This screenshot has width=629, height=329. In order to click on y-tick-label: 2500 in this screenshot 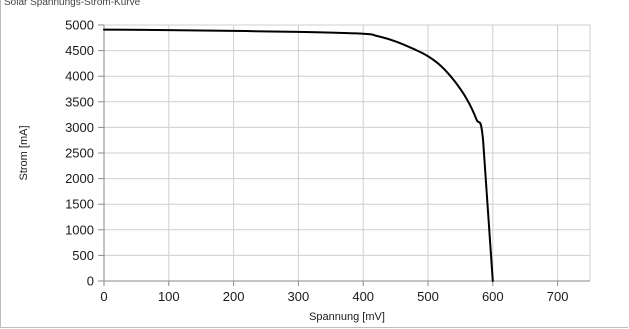, I will do `click(79, 153)`.